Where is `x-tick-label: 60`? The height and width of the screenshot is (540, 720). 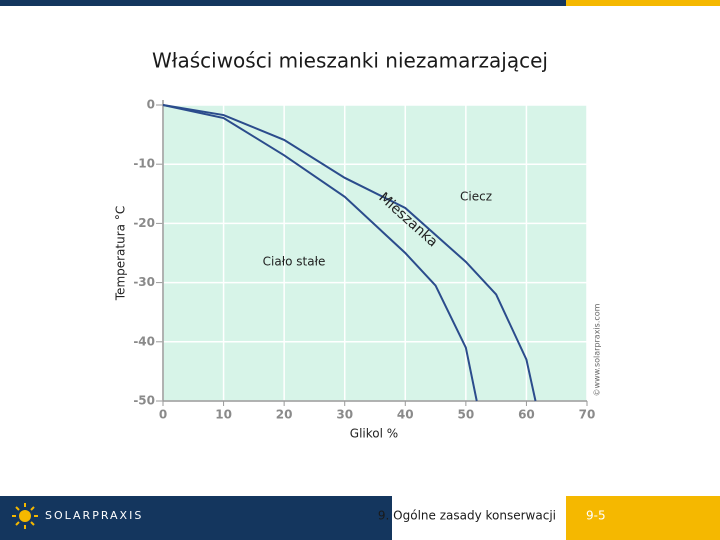 x-tick-label: 60 is located at coordinates (526, 415).